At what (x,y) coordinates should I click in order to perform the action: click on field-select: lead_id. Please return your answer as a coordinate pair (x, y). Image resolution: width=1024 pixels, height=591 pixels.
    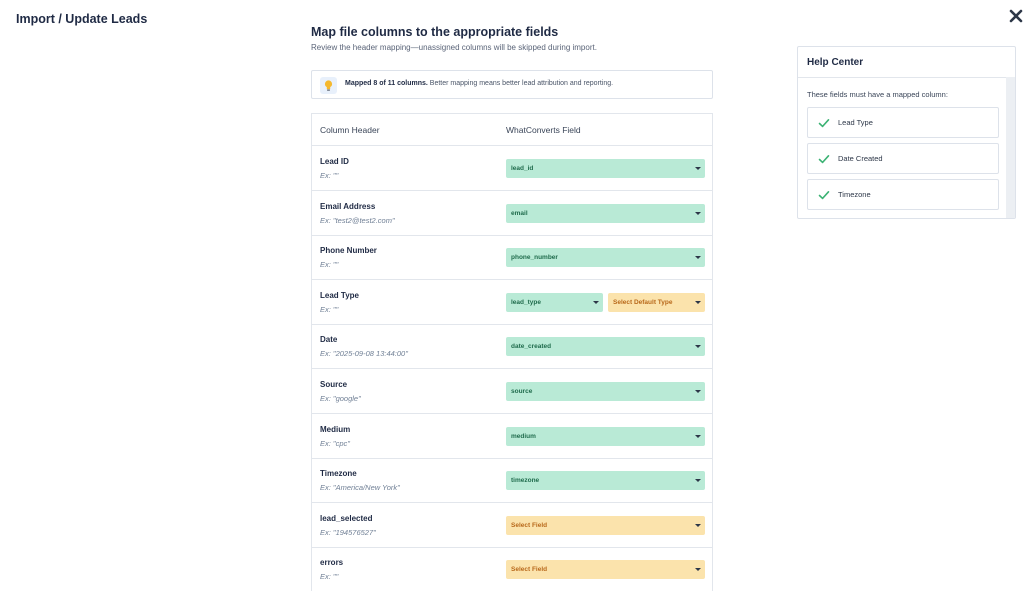
    Looking at the image, I should click on (605, 168).